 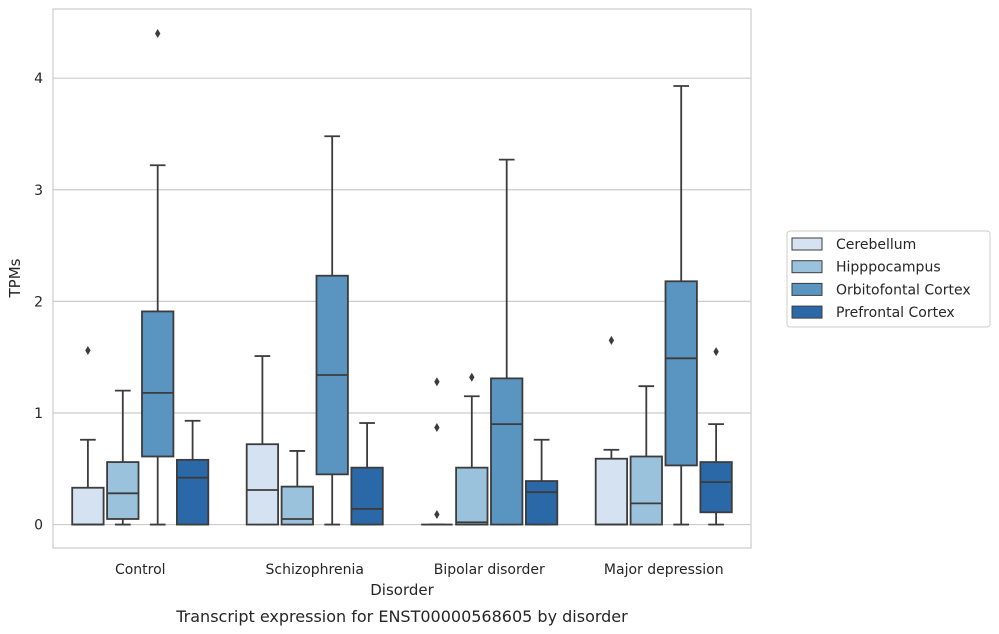 What do you see at coordinates (876, 245) in the screenshot?
I see `legend-label: Cerebellum` at bounding box center [876, 245].